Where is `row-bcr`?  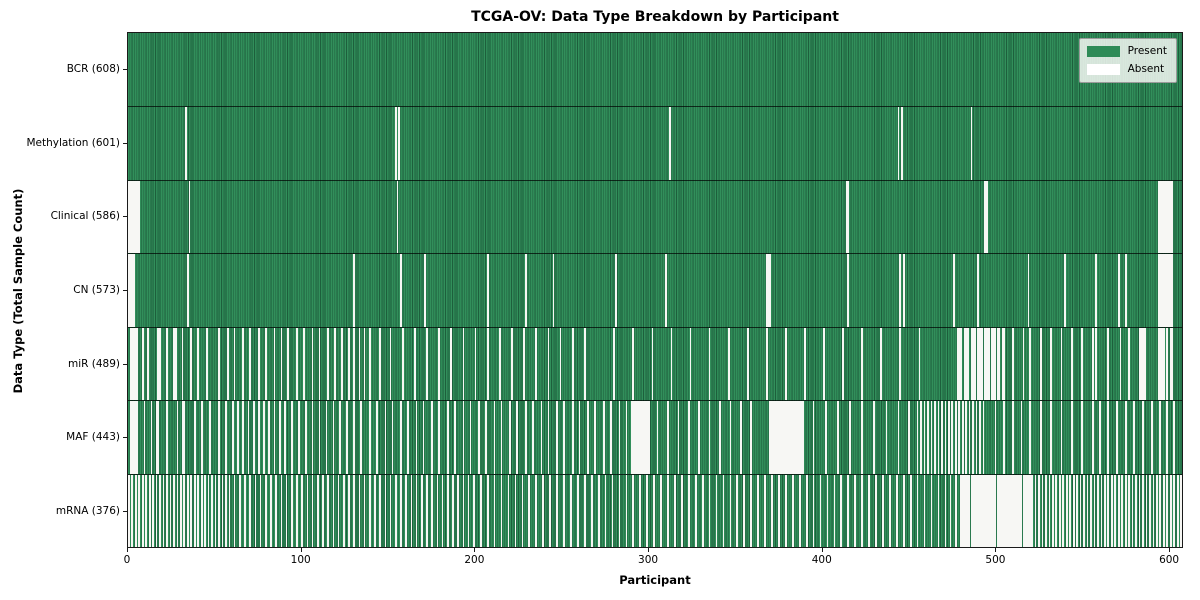
row-bcr is located at coordinates (655, 70).